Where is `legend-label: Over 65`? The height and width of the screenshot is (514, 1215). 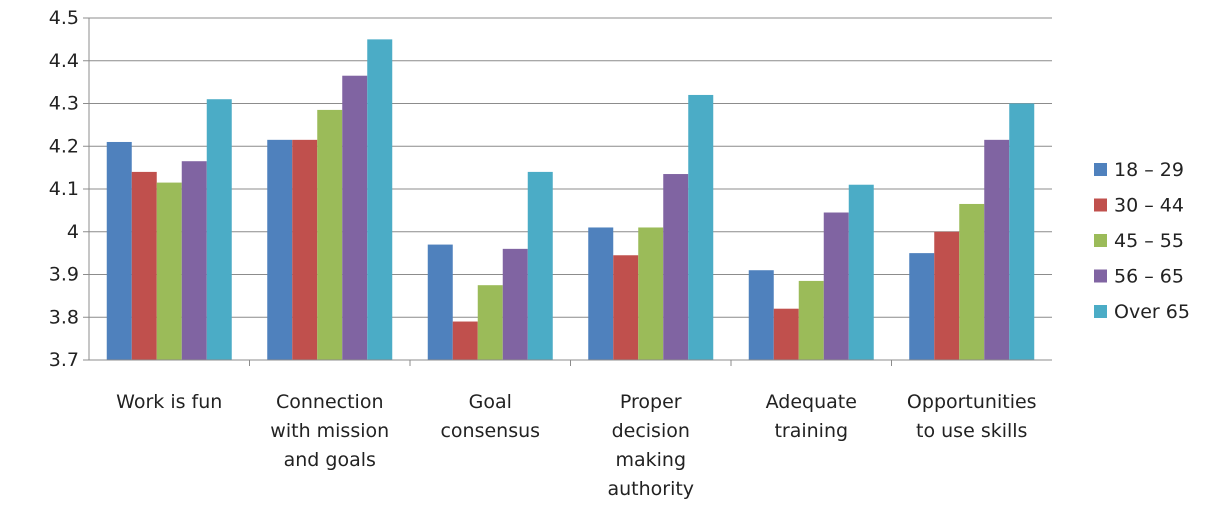
legend-label: Over 65 is located at coordinates (1152, 312).